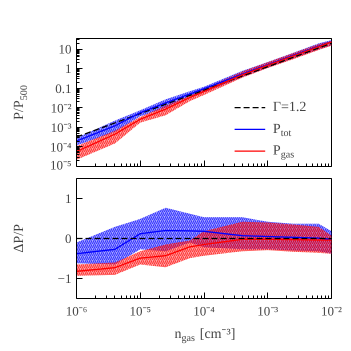 This screenshot has height=351, width=351. I want to click on legend-label: Γ=1.2, so click(289, 108).